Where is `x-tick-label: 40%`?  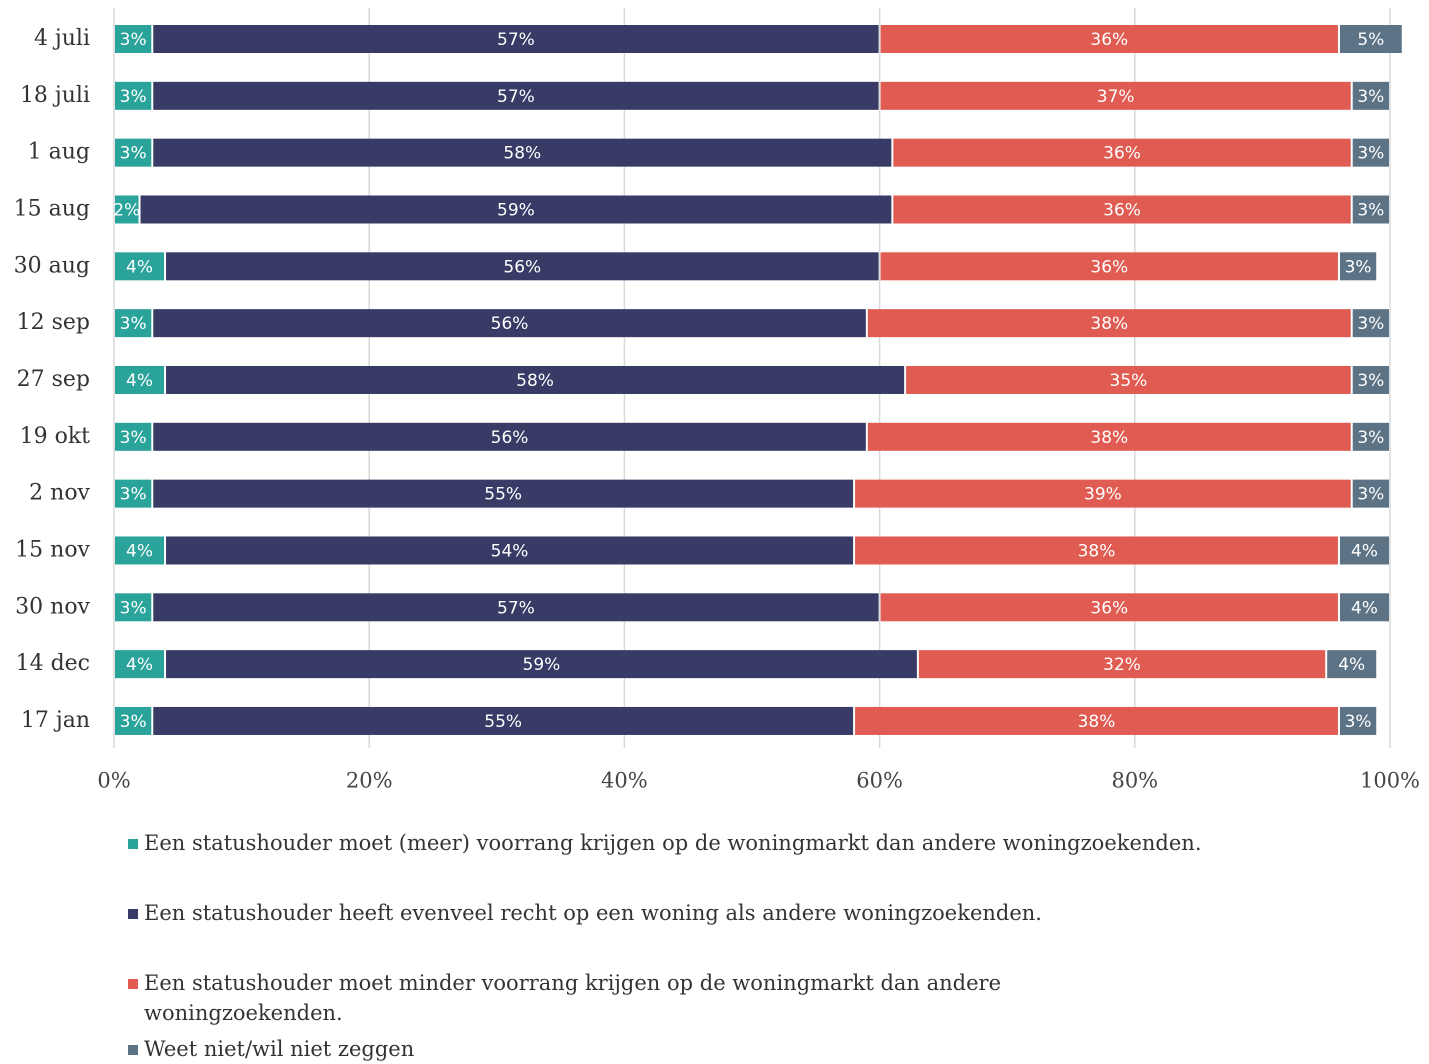
x-tick-label: 40% is located at coordinates (624, 781).